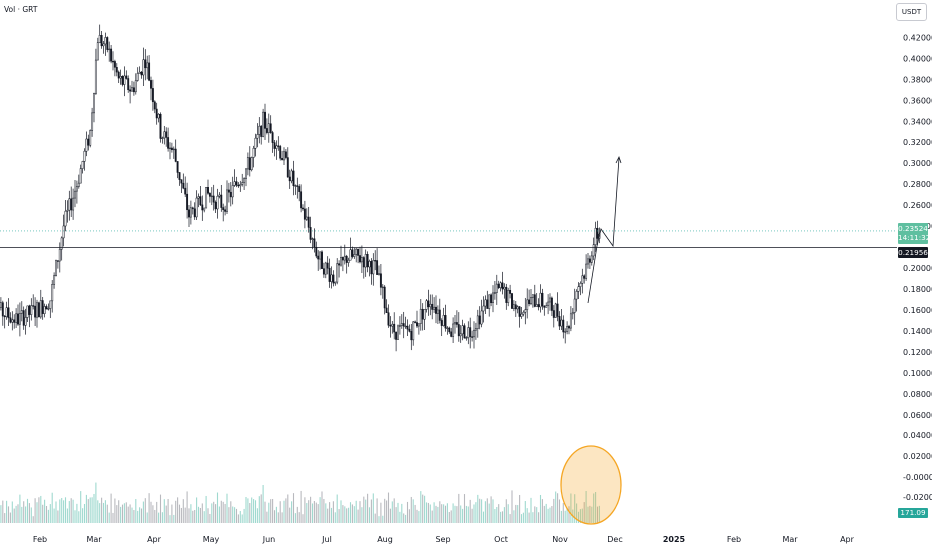 This screenshot has width=932, height=550. I want to click on x-tick-label: Dec, so click(614, 539).